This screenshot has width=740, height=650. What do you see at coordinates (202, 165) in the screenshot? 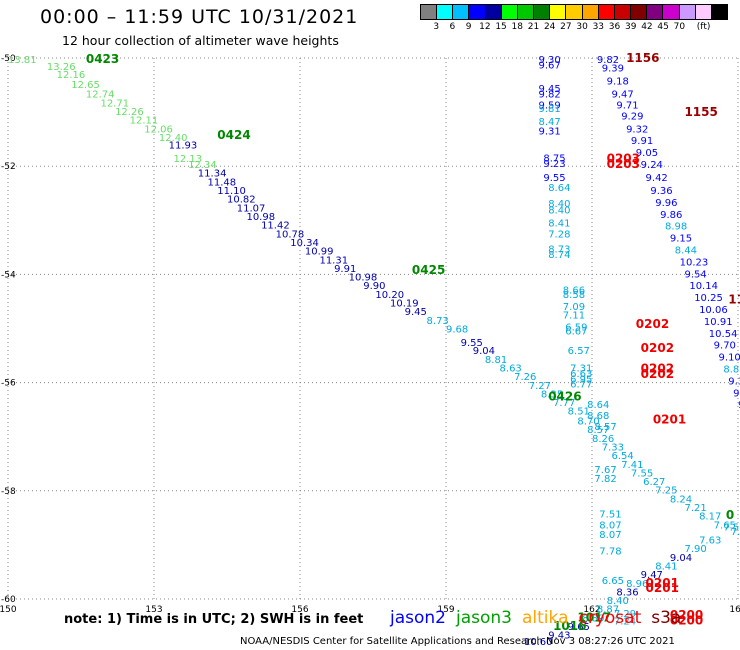
I see `data-label: 12.34` at bounding box center [202, 165].